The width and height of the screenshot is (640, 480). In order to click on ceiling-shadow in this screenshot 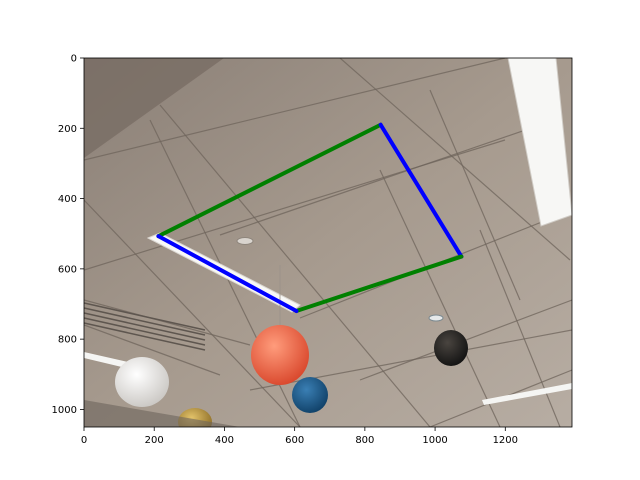, I will do `click(154, 108)`.